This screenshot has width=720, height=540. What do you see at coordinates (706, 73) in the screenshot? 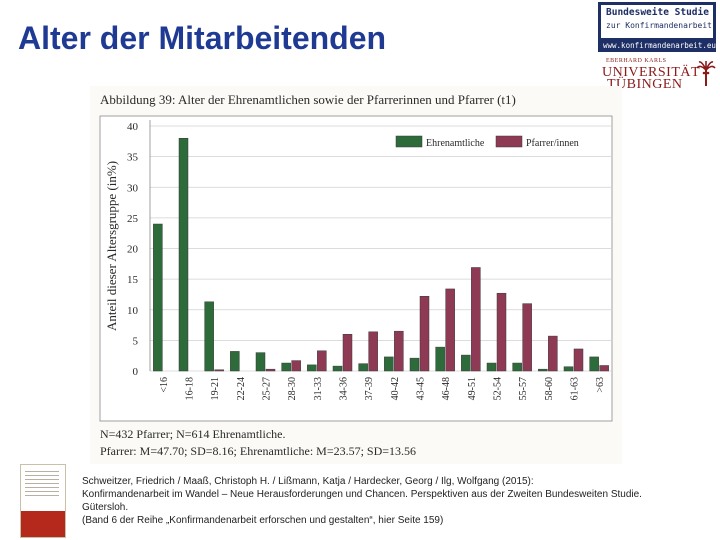
I see `palm-tree-icon` at bounding box center [706, 73].